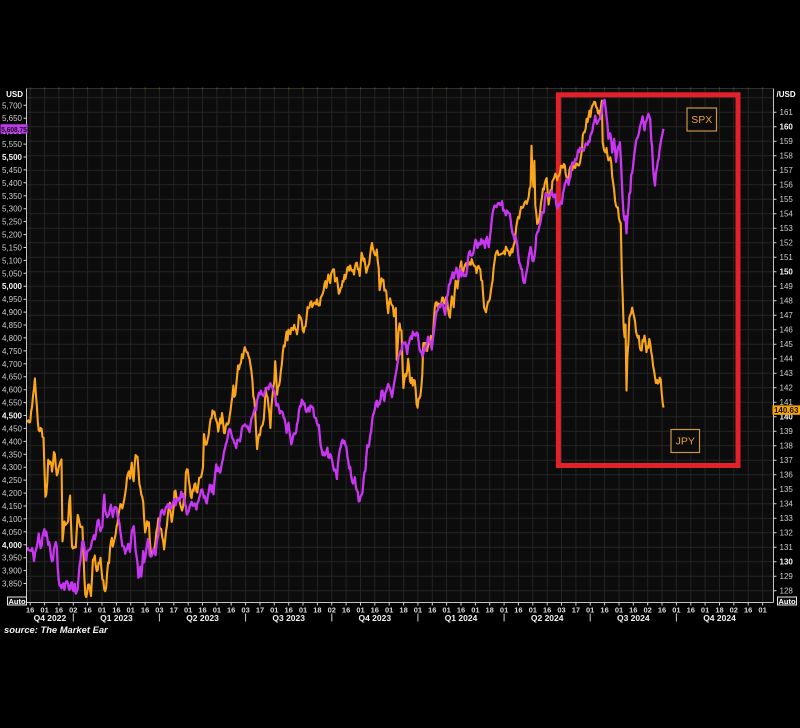  What do you see at coordinates (14, 129) in the screenshot?
I see `svg-text: 5,608.75` at bounding box center [14, 129].